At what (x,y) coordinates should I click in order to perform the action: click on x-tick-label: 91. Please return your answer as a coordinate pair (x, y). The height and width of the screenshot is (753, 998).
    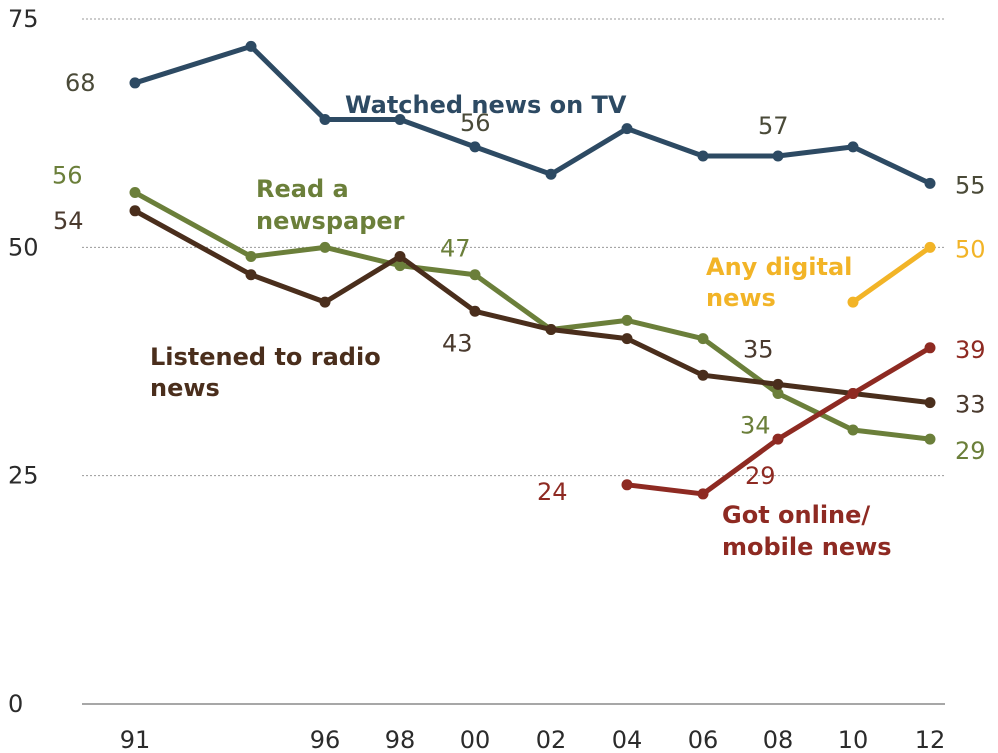
    Looking at the image, I should click on (135, 739).